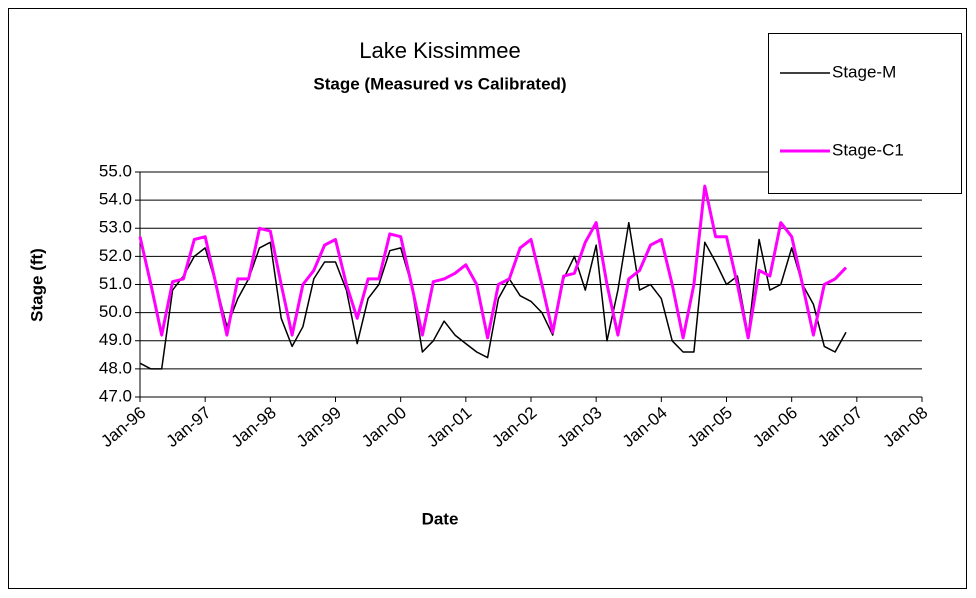 This screenshot has width=976, height=598. I want to click on chart-subtitle: Stage (Measured vs Calibrated), so click(439, 83).